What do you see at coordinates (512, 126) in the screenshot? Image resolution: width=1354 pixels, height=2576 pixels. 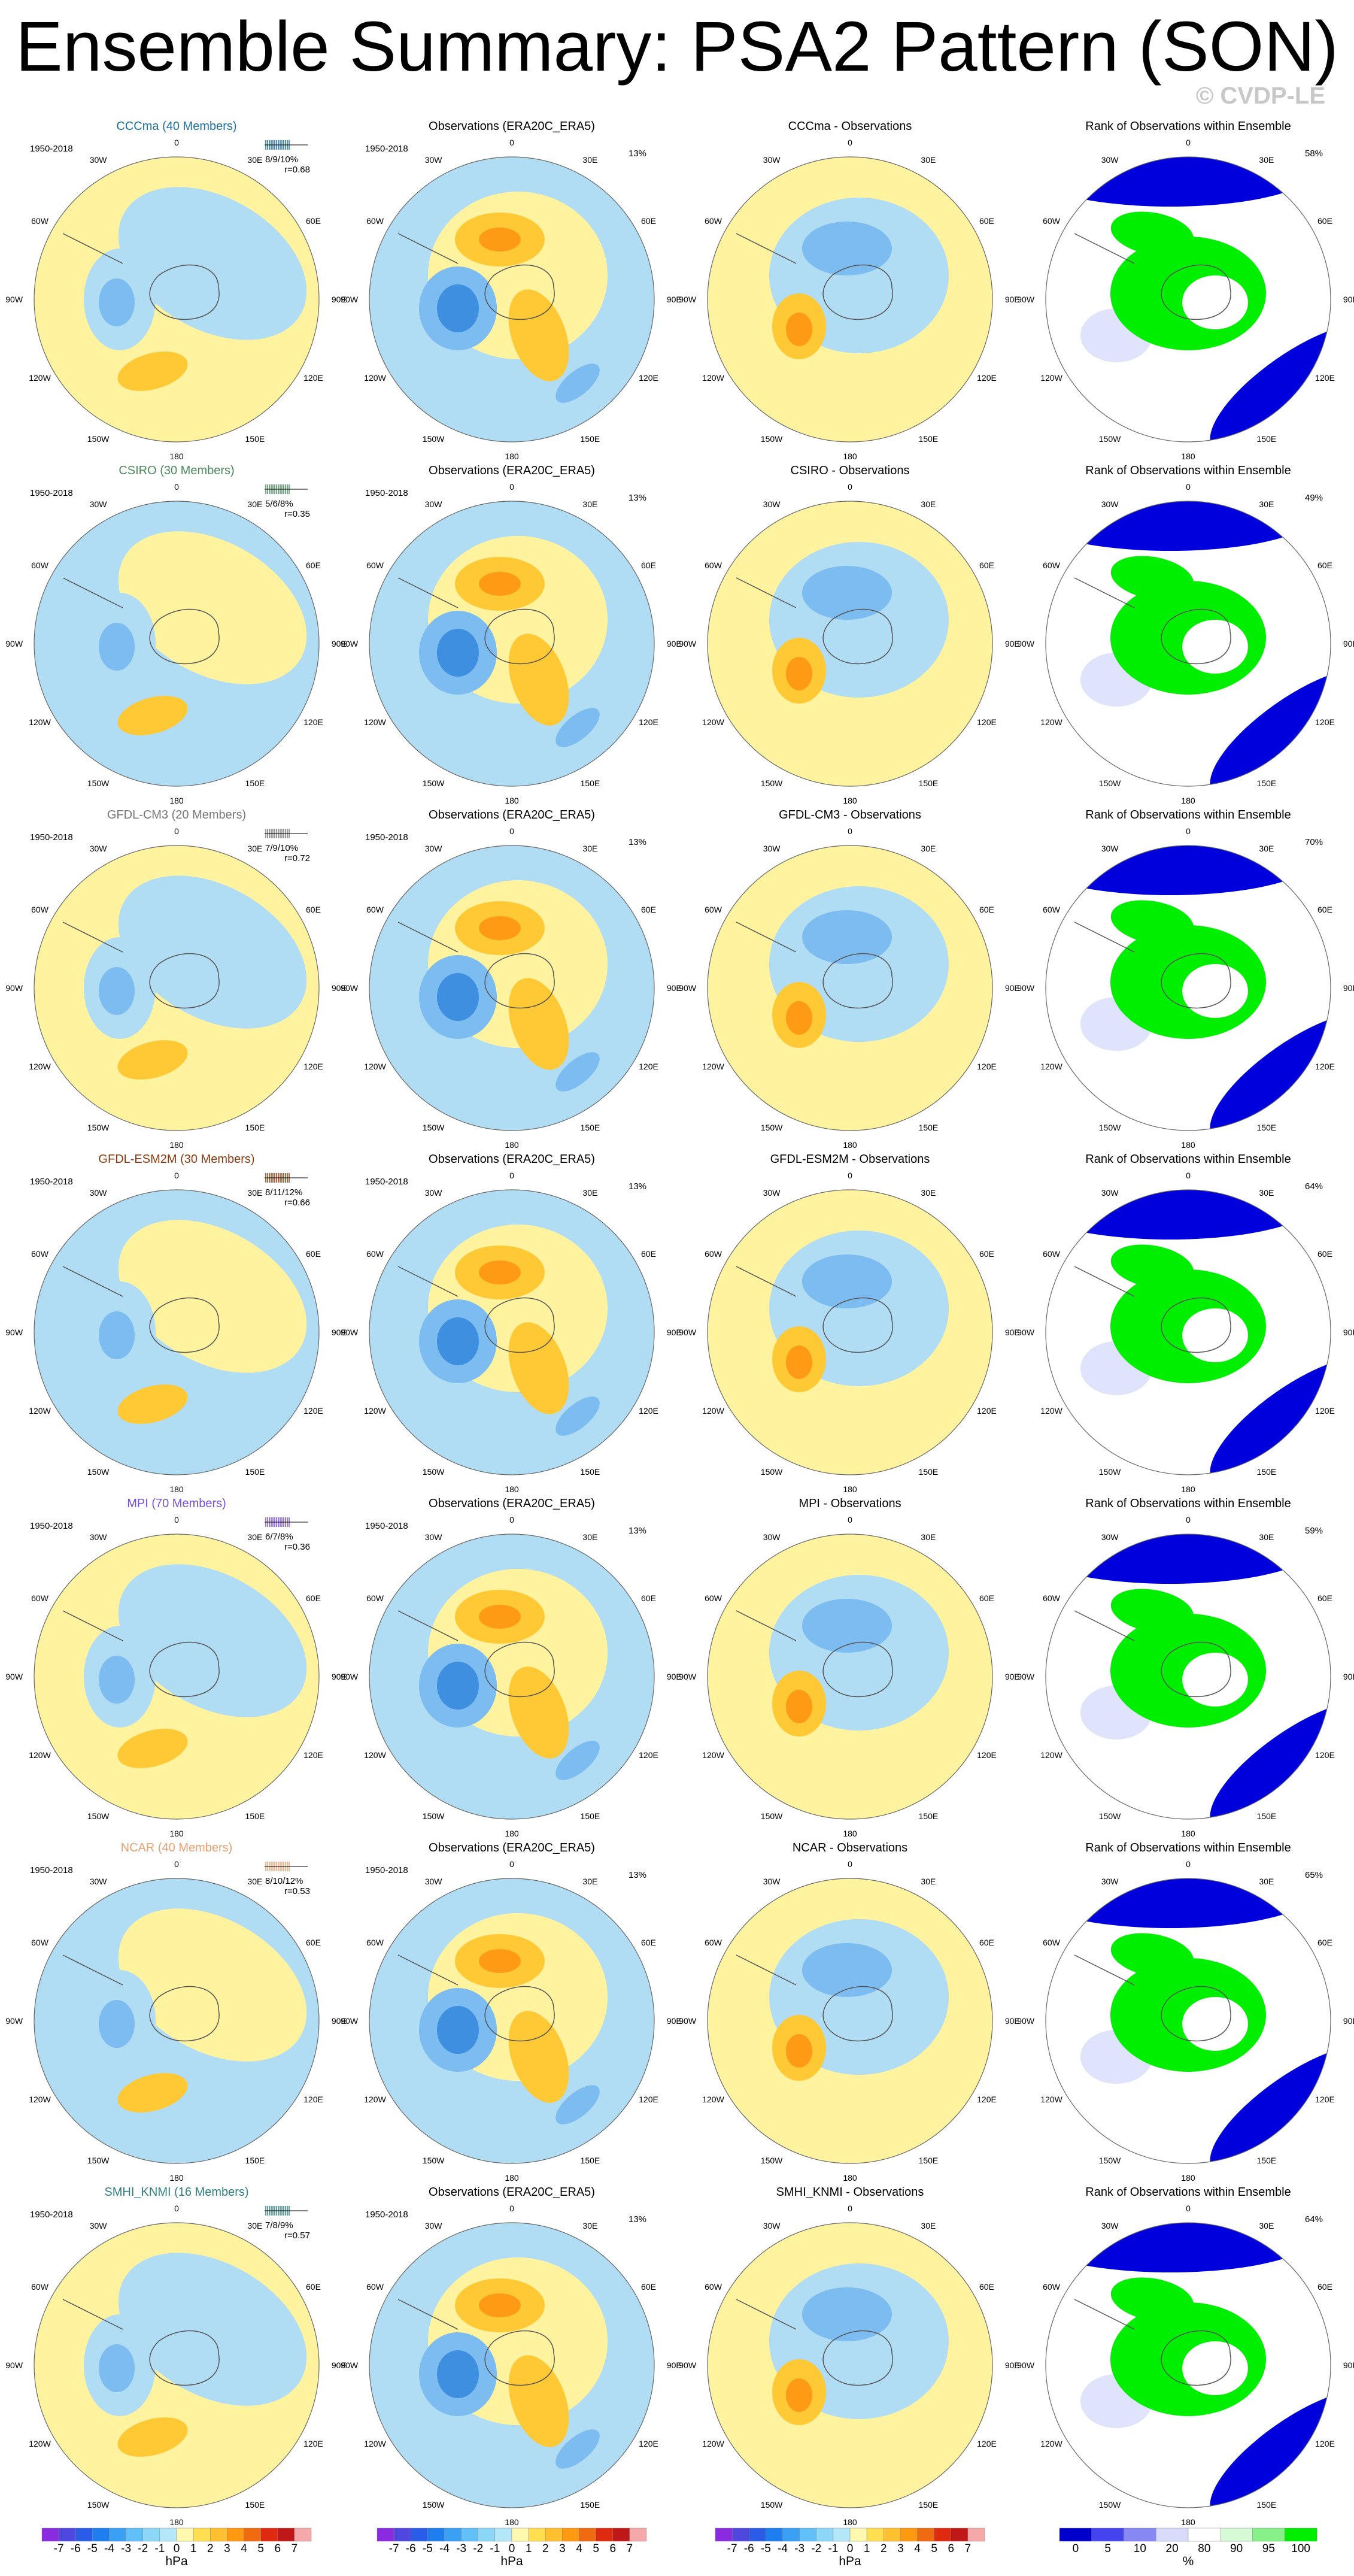 I see `observations-title: Observations (ERA20C_ERA5)` at bounding box center [512, 126].